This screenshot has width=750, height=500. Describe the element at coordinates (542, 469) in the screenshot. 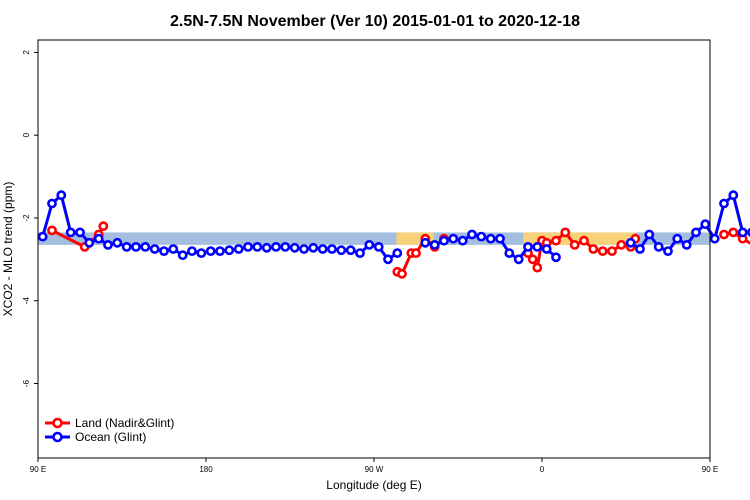

I see `x-tick-label: 0` at that location.